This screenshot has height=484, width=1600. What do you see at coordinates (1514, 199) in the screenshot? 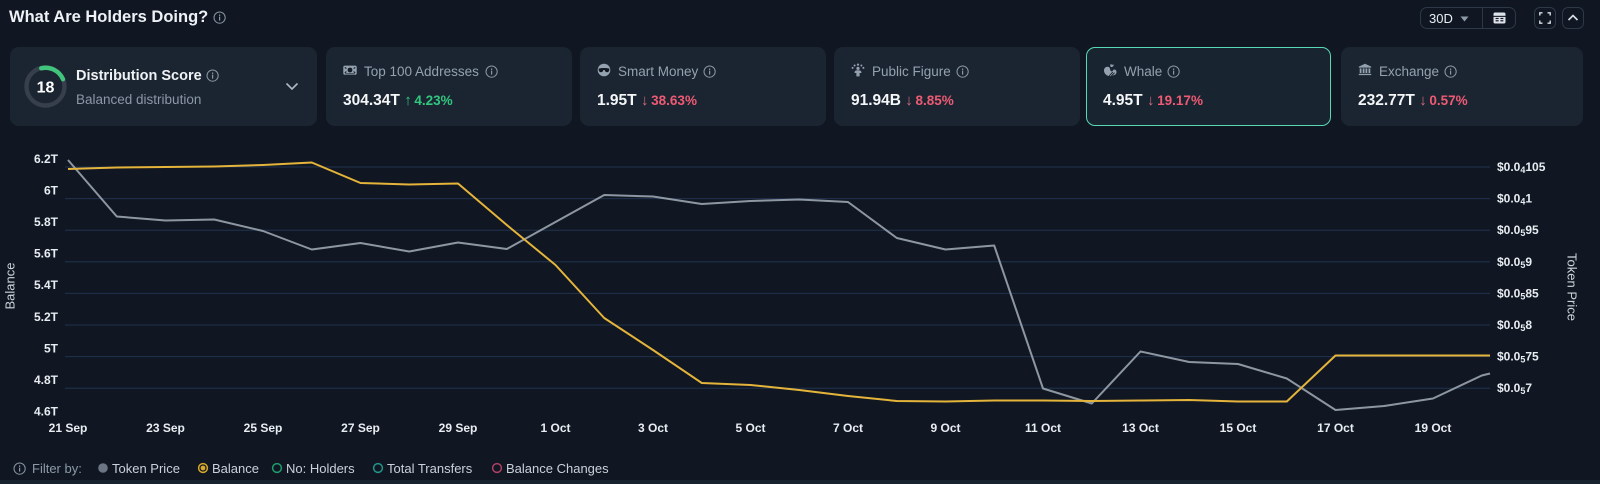
I see `svg-text: $0.041` at bounding box center [1514, 199].